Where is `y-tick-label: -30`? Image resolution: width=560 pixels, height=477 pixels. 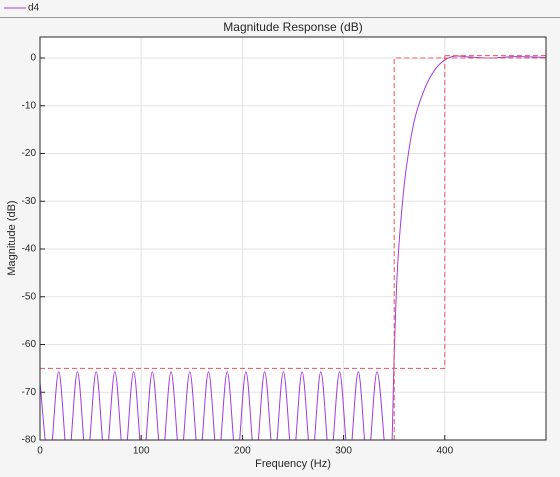
y-tick-label: -30 is located at coordinates (29, 201).